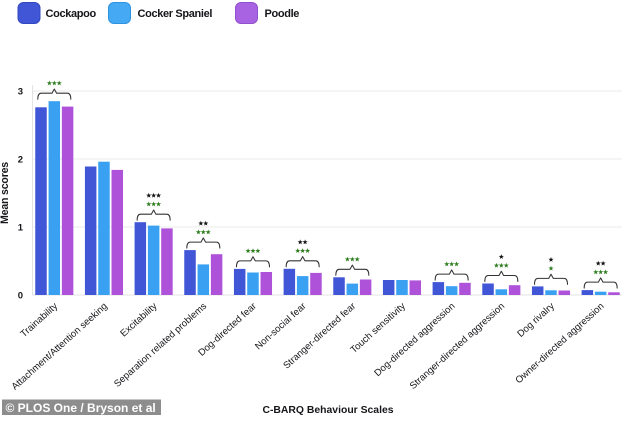 This screenshot has height=422, width=634. Describe the element at coordinates (20, 91) in the screenshot. I see `svg-text: 3` at that location.